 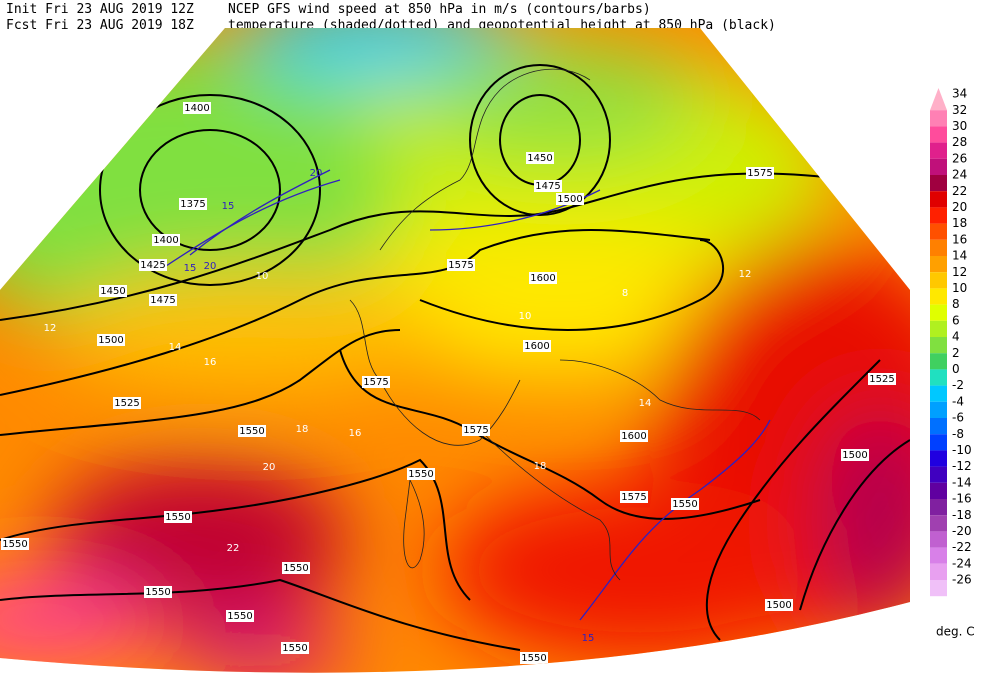 I want to click on init-time: Init Fri 23 AUG 2019 12Z, so click(x=100, y=9).